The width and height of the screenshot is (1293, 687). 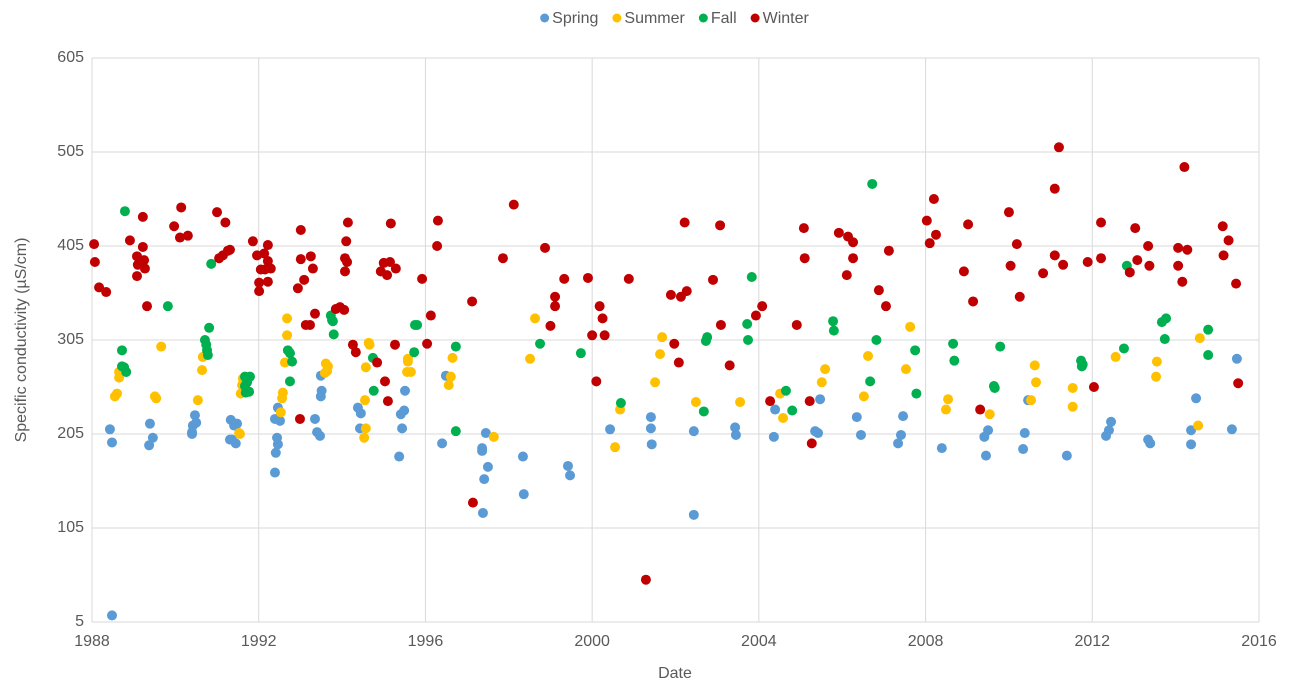 What do you see at coordinates (70, 151) in the screenshot?
I see `y-tick-label: 505` at bounding box center [70, 151].